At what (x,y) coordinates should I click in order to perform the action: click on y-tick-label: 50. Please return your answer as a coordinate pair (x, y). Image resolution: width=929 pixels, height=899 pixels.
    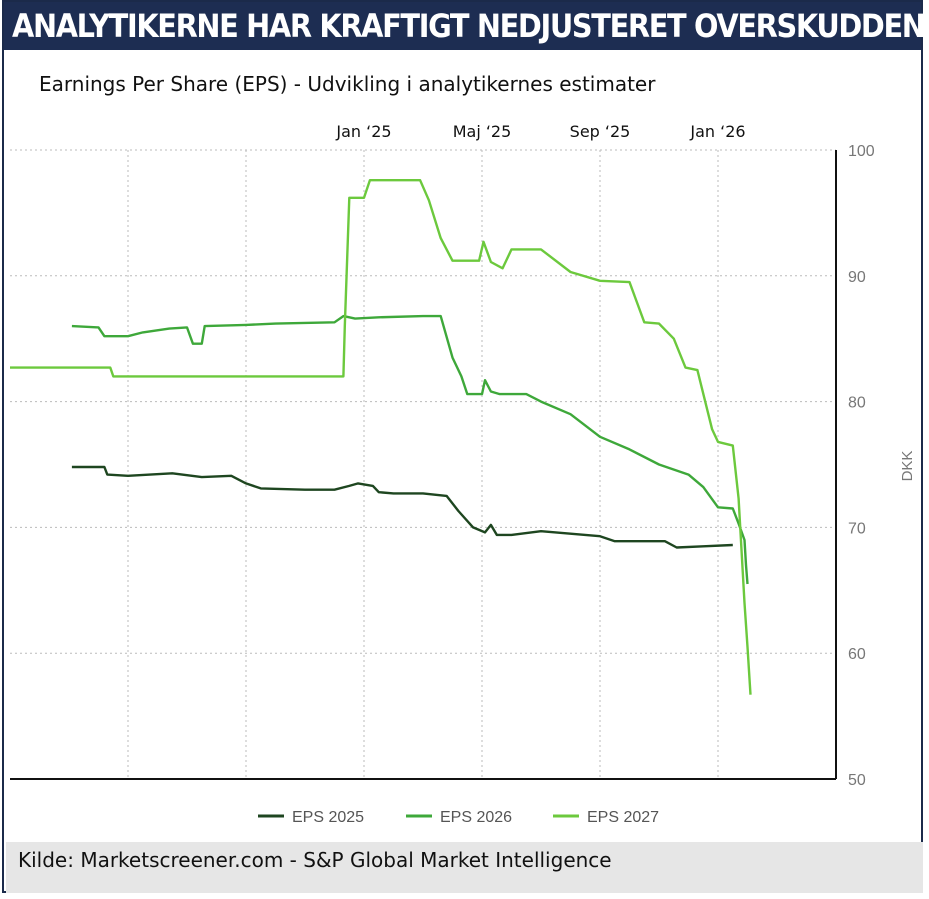
    Looking at the image, I should click on (857, 780).